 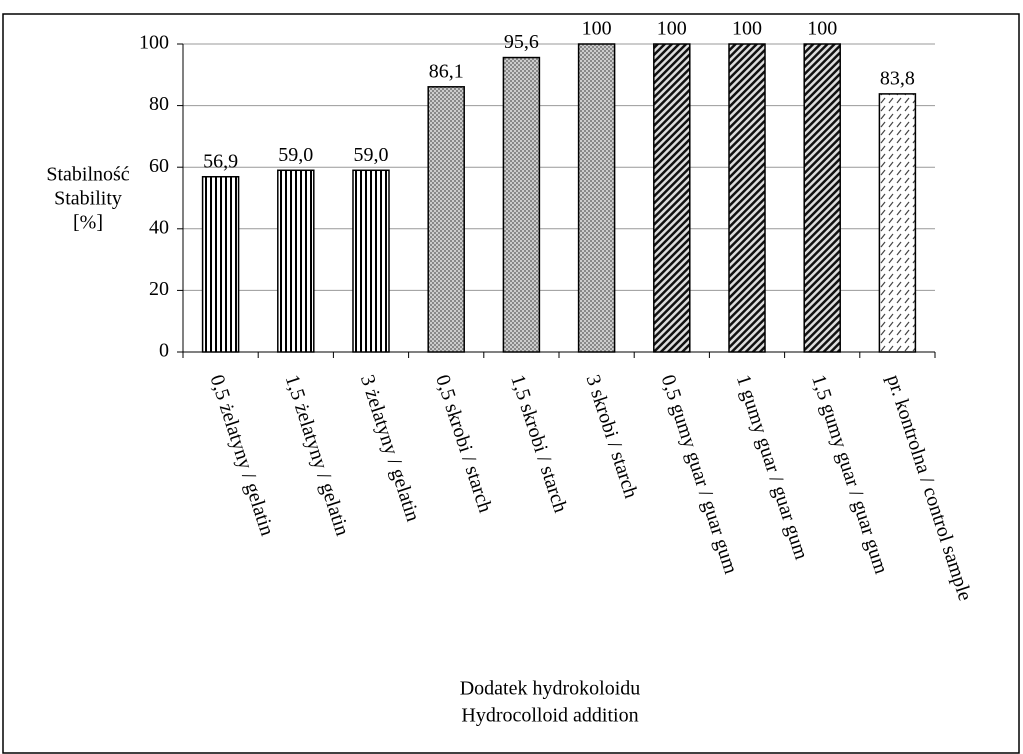 I want to click on x-tick-label: 3 żelatyny / gelatin, so click(x=390, y=448).